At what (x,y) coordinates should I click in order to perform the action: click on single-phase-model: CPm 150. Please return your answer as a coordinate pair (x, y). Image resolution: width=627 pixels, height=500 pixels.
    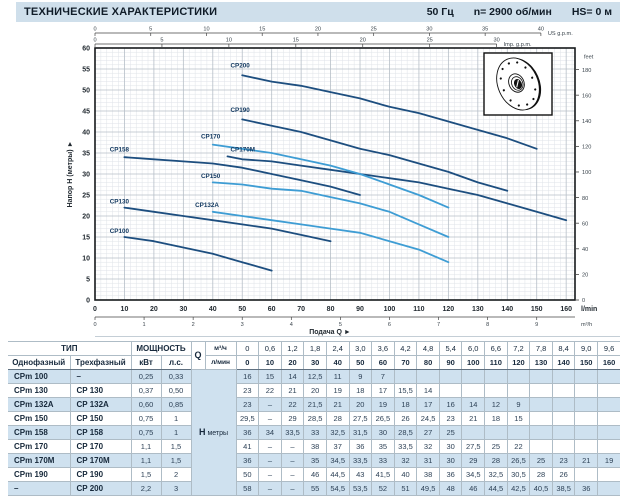
    Looking at the image, I should click on (39, 418).